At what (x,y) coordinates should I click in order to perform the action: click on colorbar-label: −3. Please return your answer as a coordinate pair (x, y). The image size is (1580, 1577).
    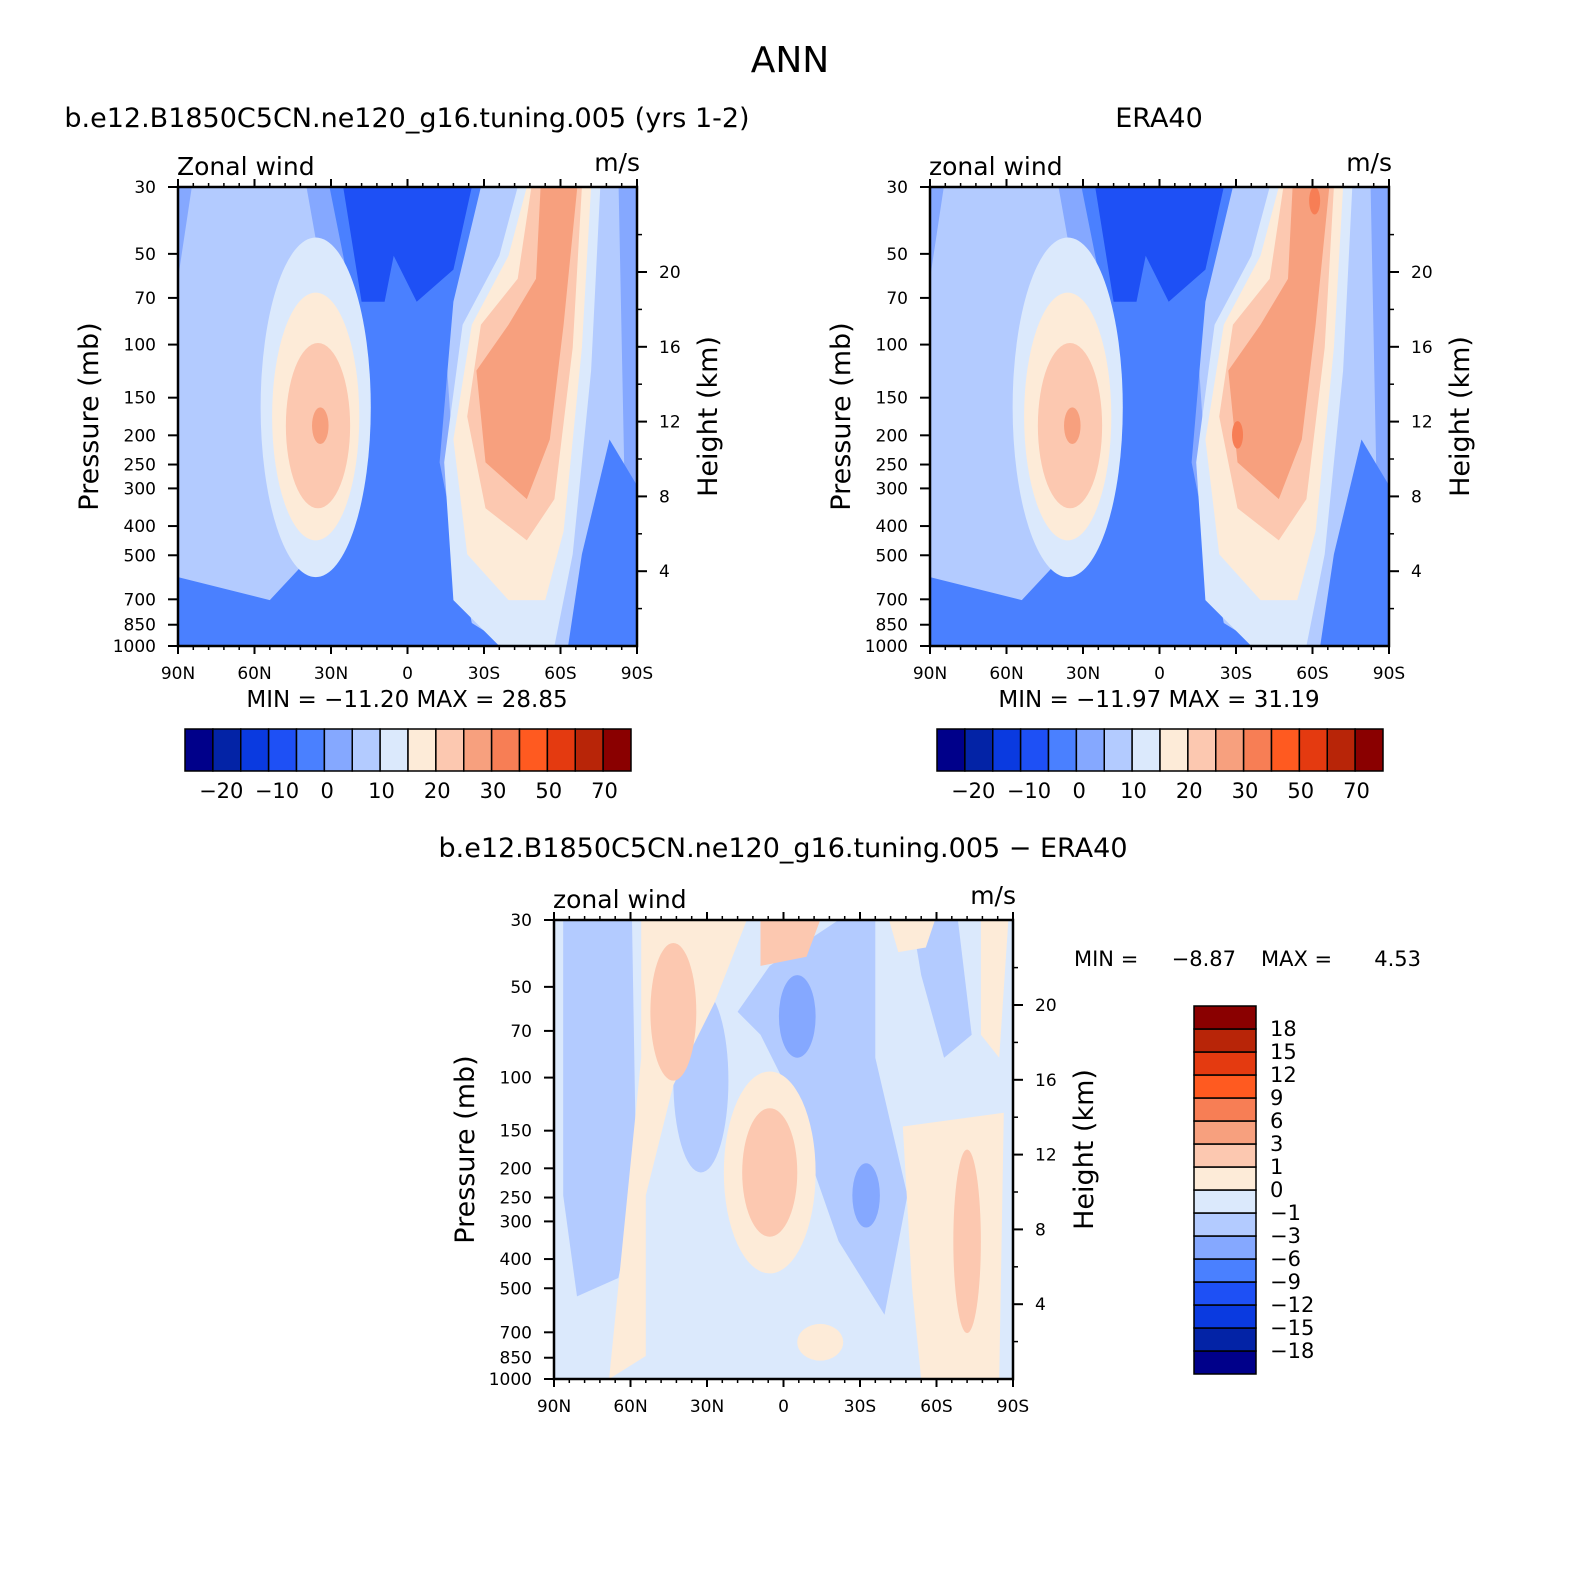
    Looking at the image, I should click on (1285, 1236).